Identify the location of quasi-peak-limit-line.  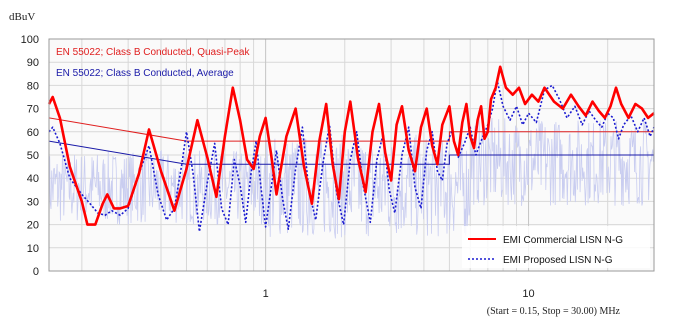
(351, 129).